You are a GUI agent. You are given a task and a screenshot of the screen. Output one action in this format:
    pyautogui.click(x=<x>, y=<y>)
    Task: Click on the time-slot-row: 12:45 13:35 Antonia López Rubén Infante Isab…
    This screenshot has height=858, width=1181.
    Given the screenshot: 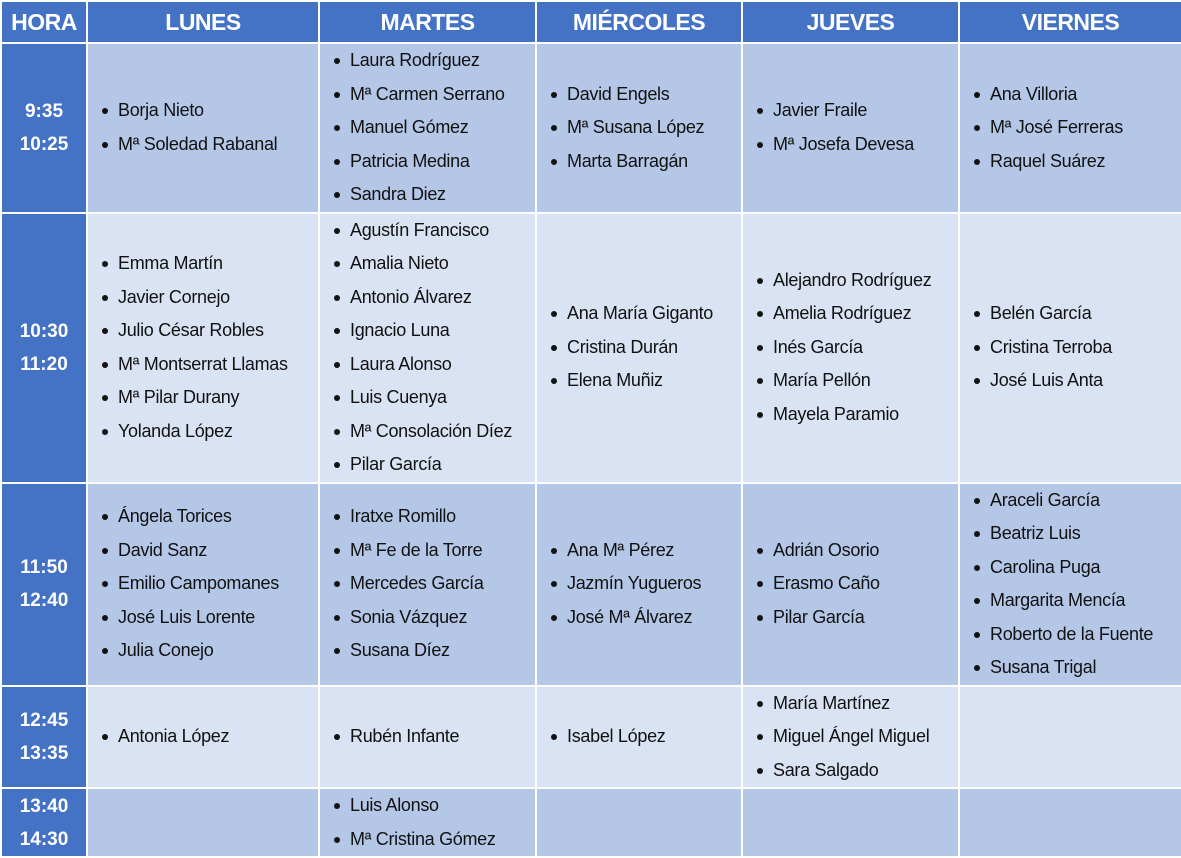 What is the action you would take?
    pyautogui.click(x=590, y=736)
    